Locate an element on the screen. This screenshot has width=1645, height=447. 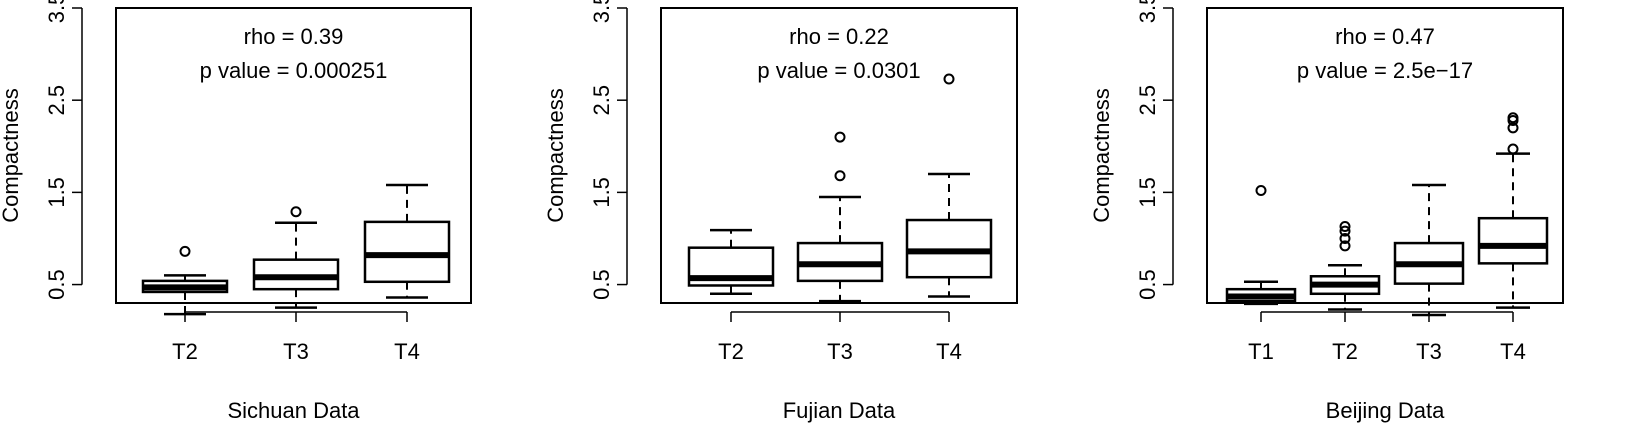
x-tick-label-t1: T1 is located at coordinates (1261, 351).